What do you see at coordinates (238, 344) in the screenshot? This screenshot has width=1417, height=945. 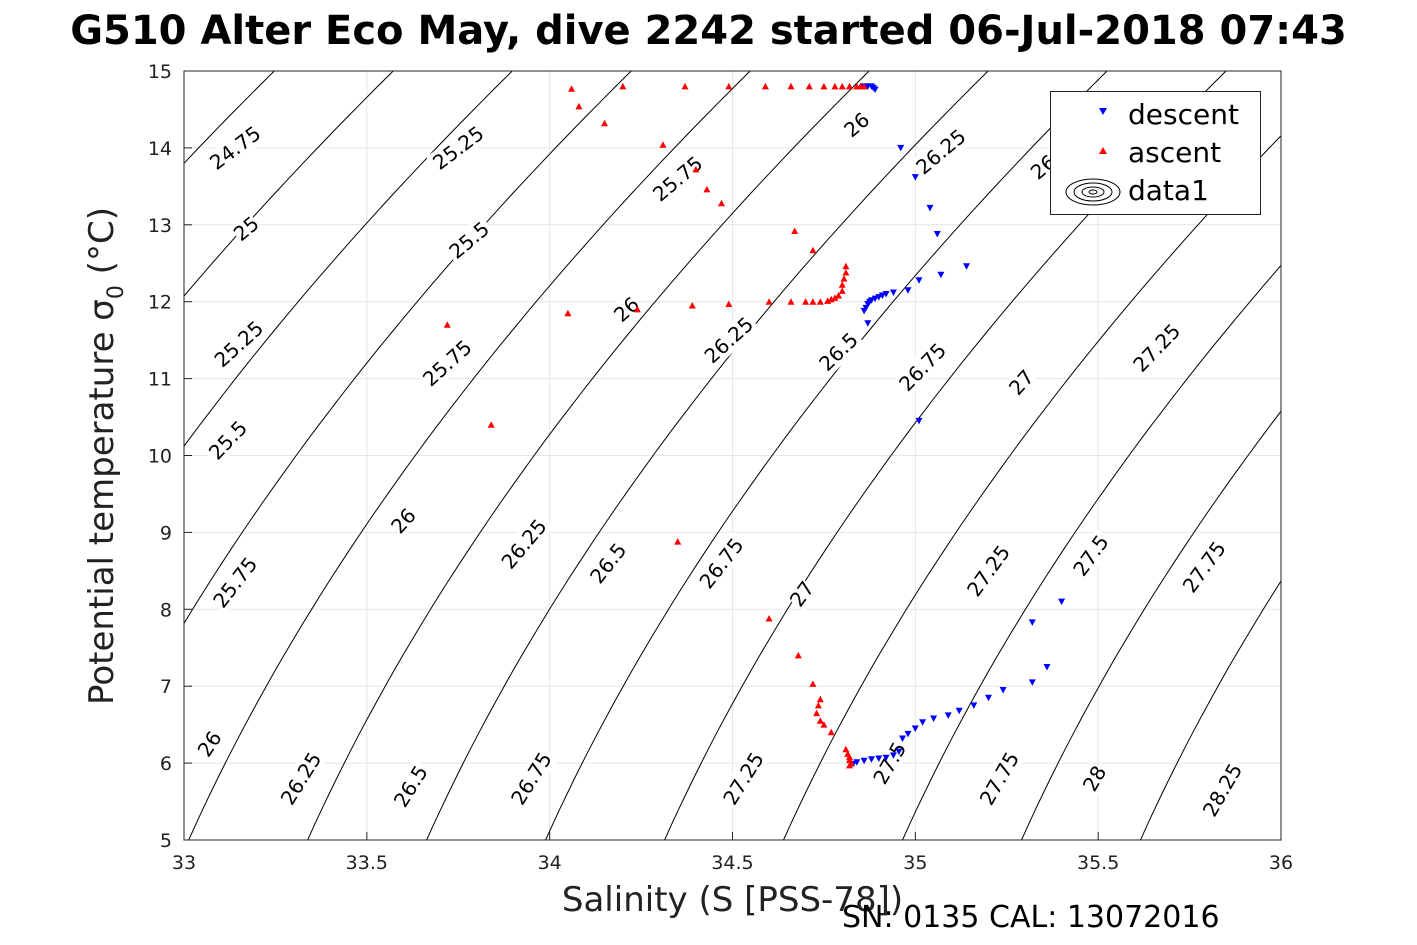 I see `contour-label: 25.25` at bounding box center [238, 344].